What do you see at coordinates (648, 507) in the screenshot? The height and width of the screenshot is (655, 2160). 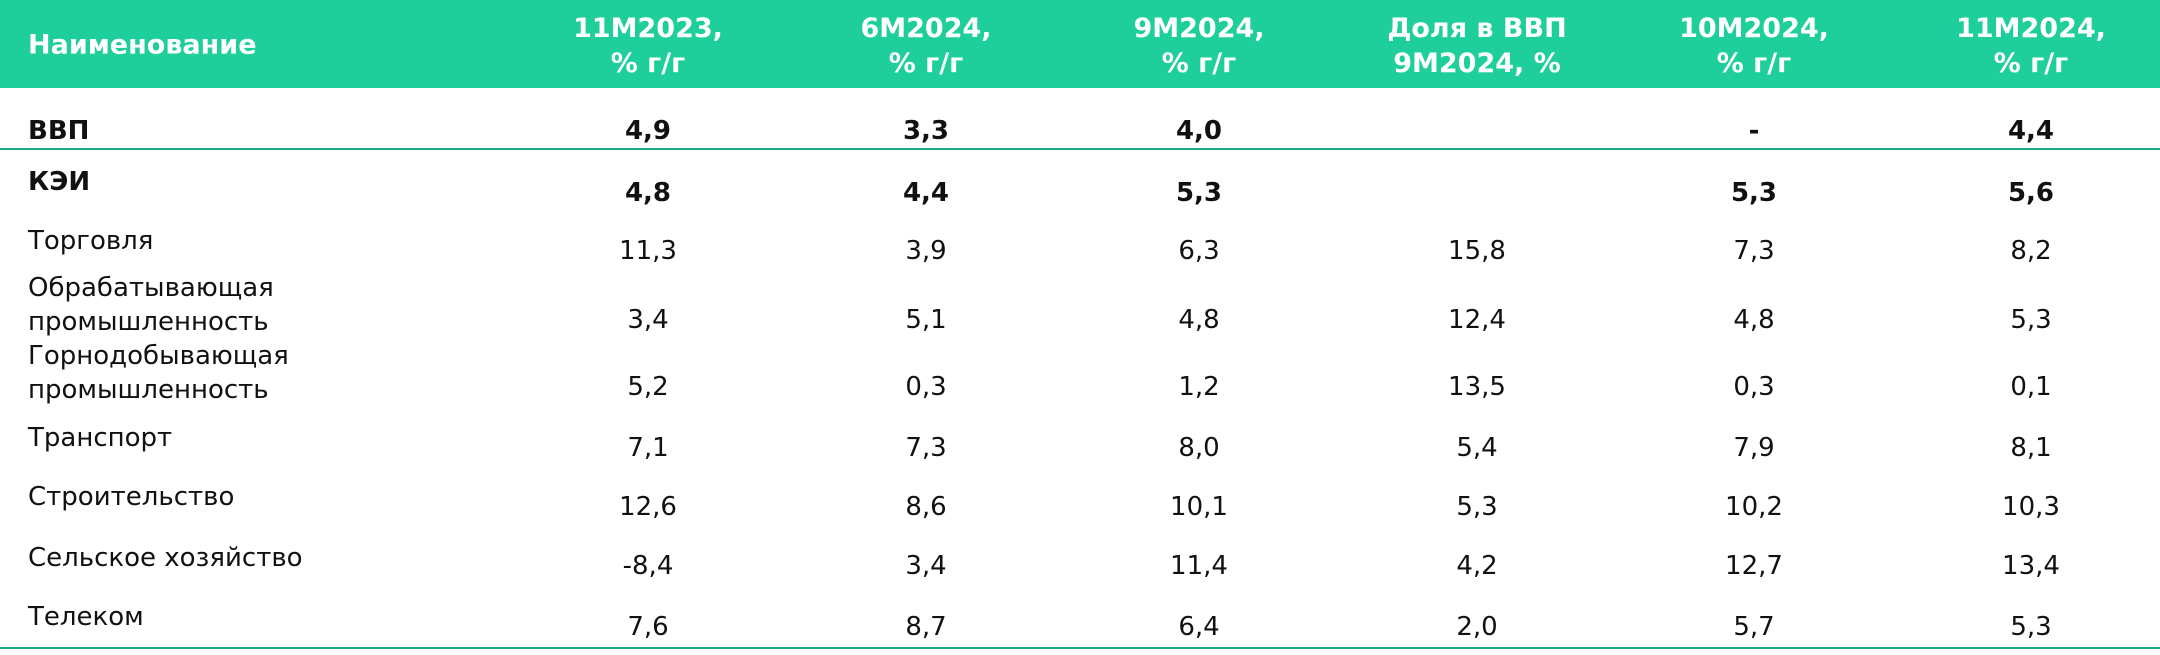 I see `cell-value: 12,6` at bounding box center [648, 507].